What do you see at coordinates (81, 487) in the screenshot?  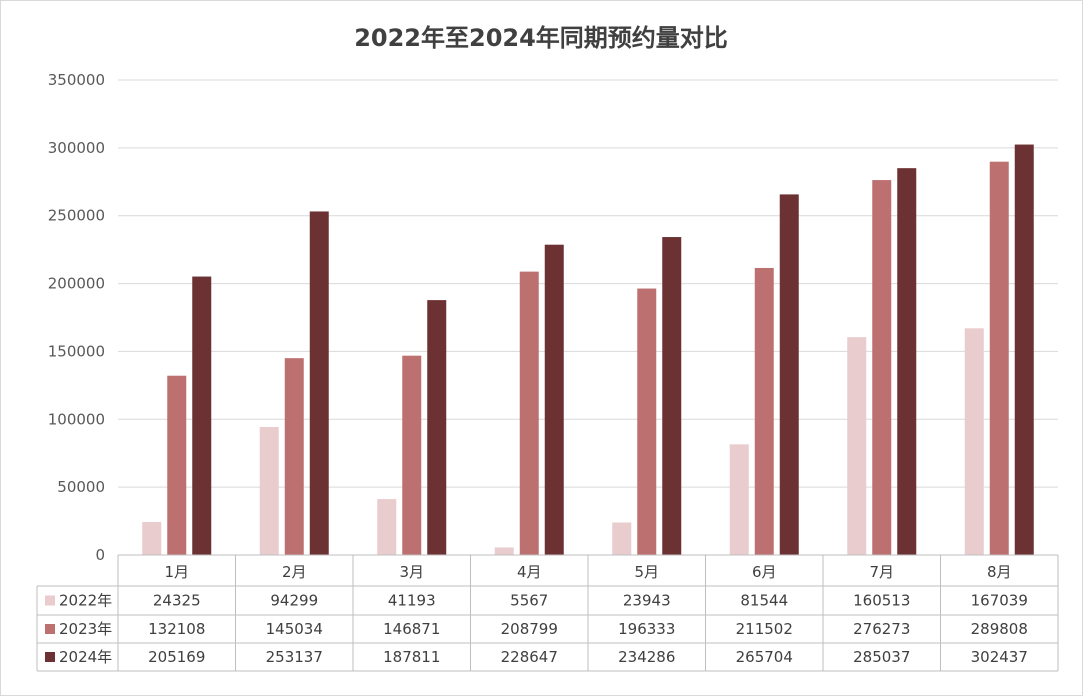 I see `y-tick-label: 50000` at bounding box center [81, 487].